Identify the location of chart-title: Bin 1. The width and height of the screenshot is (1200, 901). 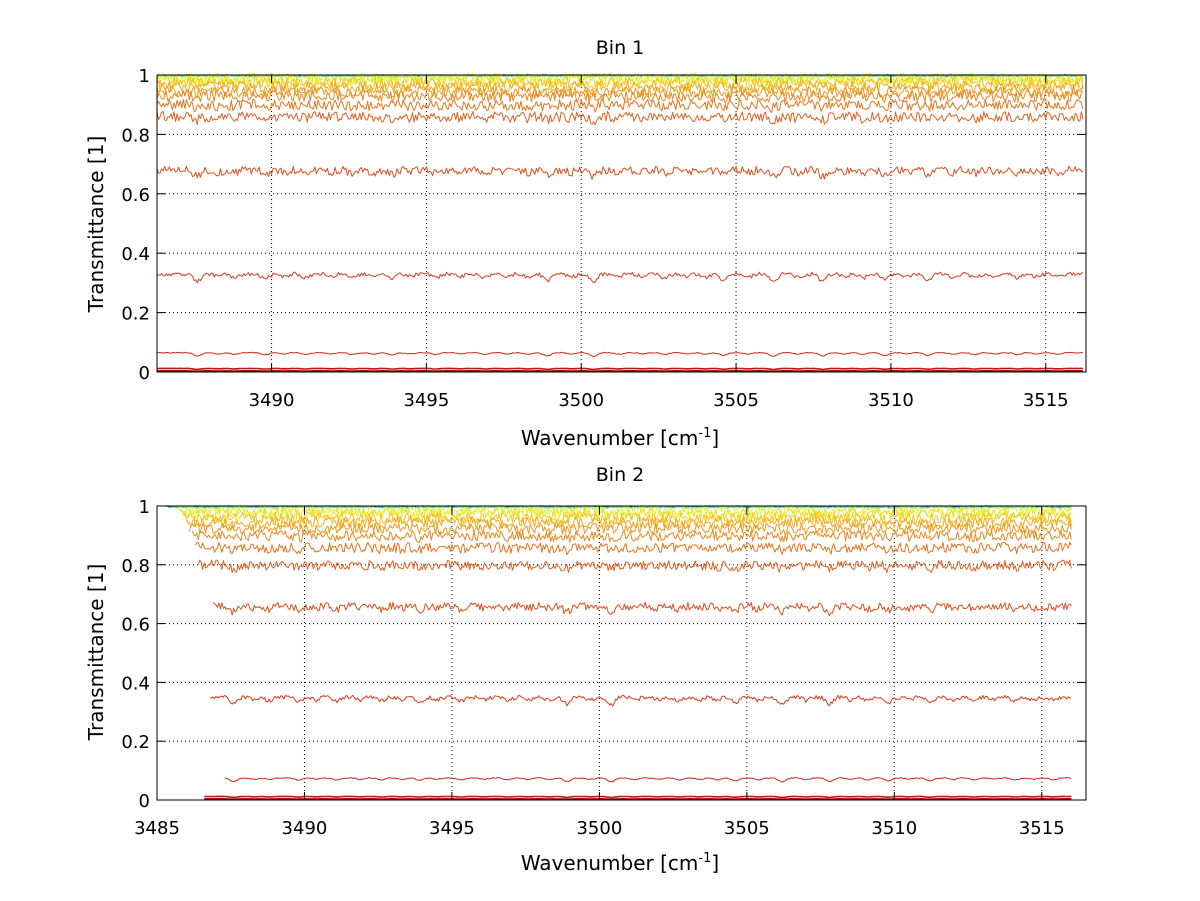
(620, 48).